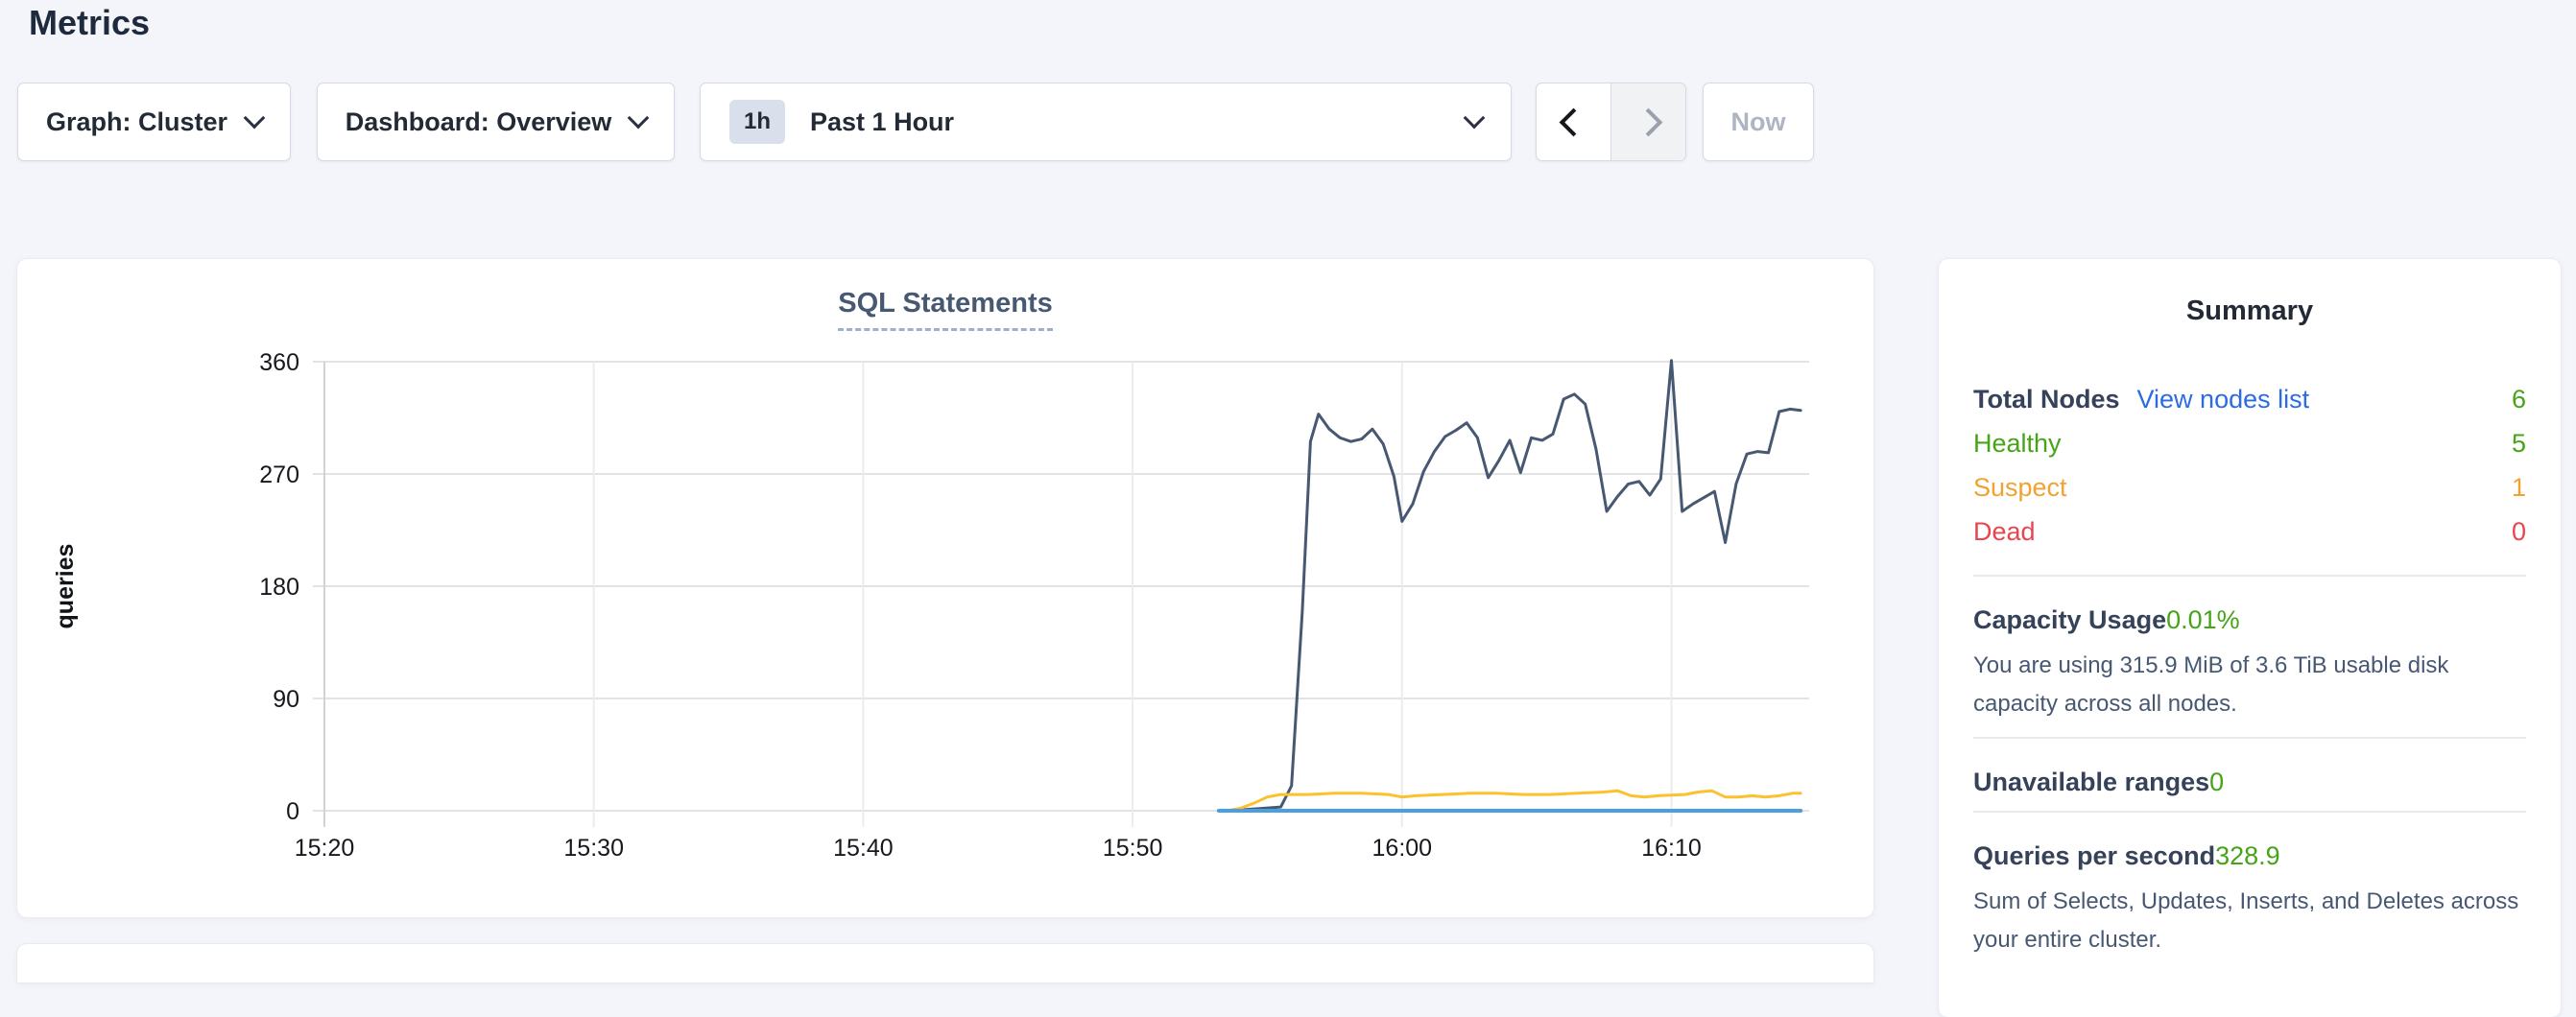  I want to click on chart-title-wrap: SQL Statements, so click(945, 309).